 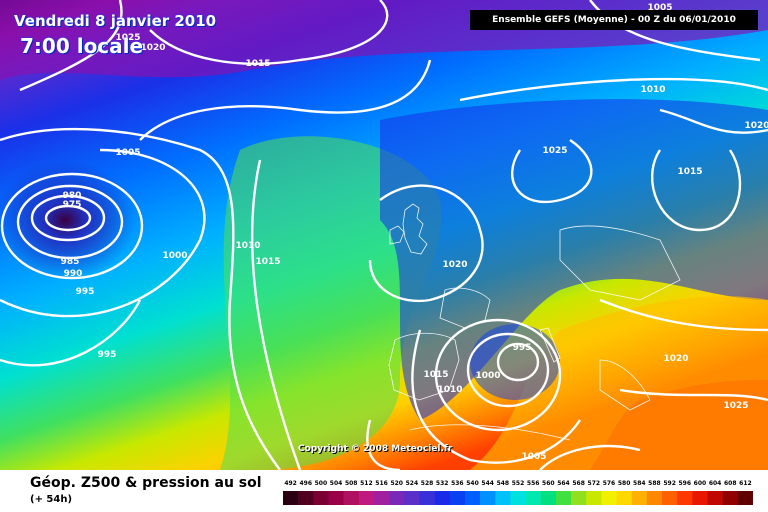 What do you see at coordinates (715, 483) in the screenshot?
I see `scale-label: 604` at bounding box center [715, 483].